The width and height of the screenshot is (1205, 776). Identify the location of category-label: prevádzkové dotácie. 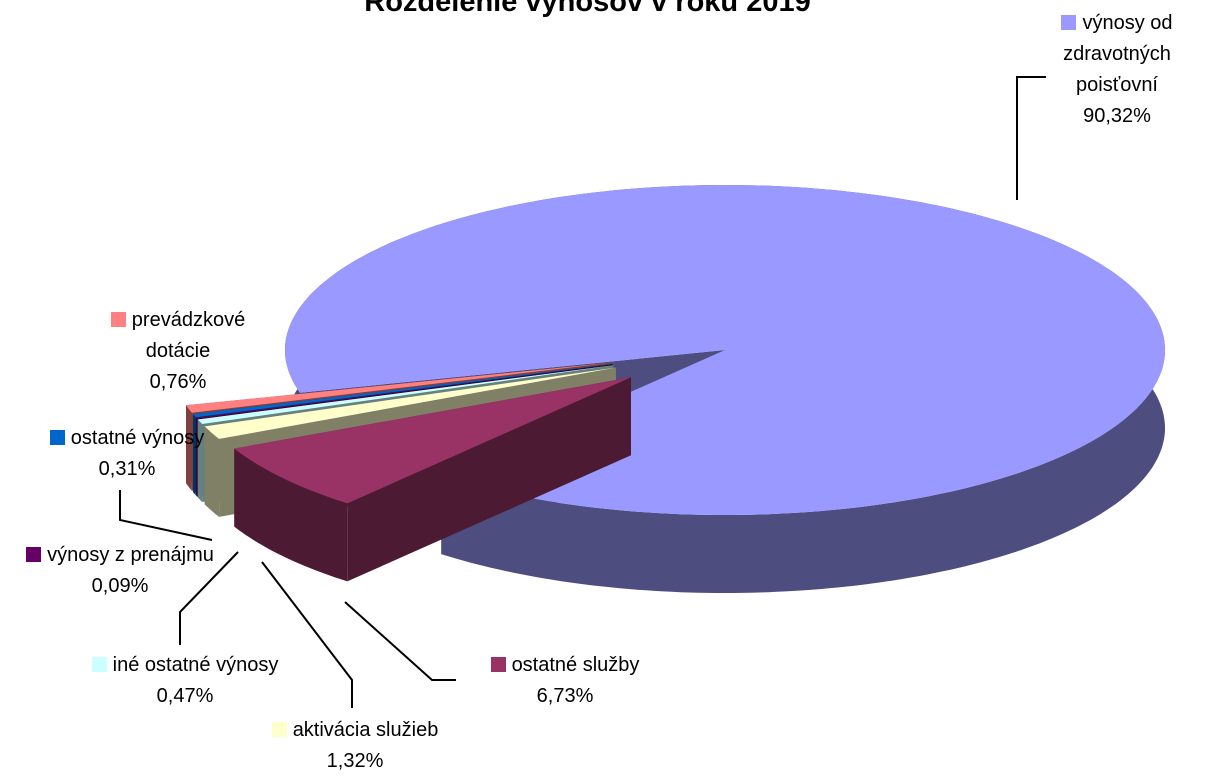
(188, 335).